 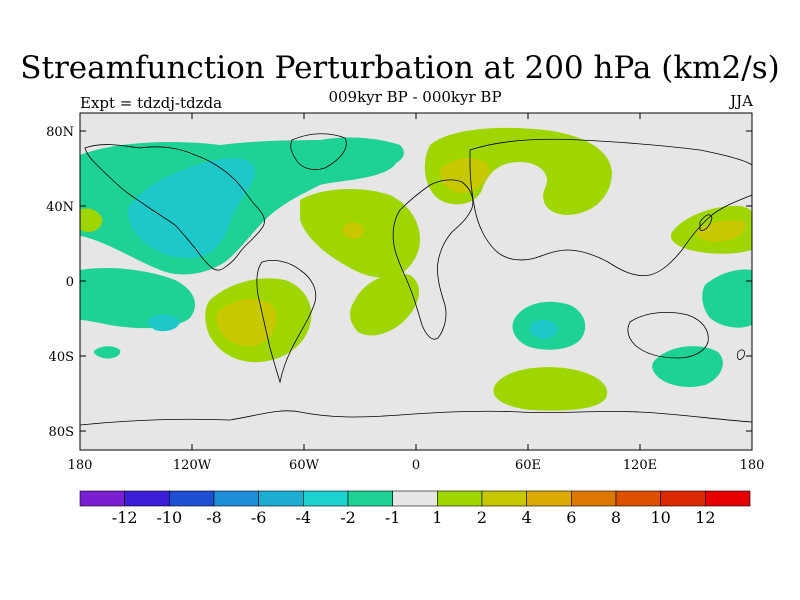 What do you see at coordinates (741, 354) in the screenshot?
I see `coast-new-zealand` at bounding box center [741, 354].